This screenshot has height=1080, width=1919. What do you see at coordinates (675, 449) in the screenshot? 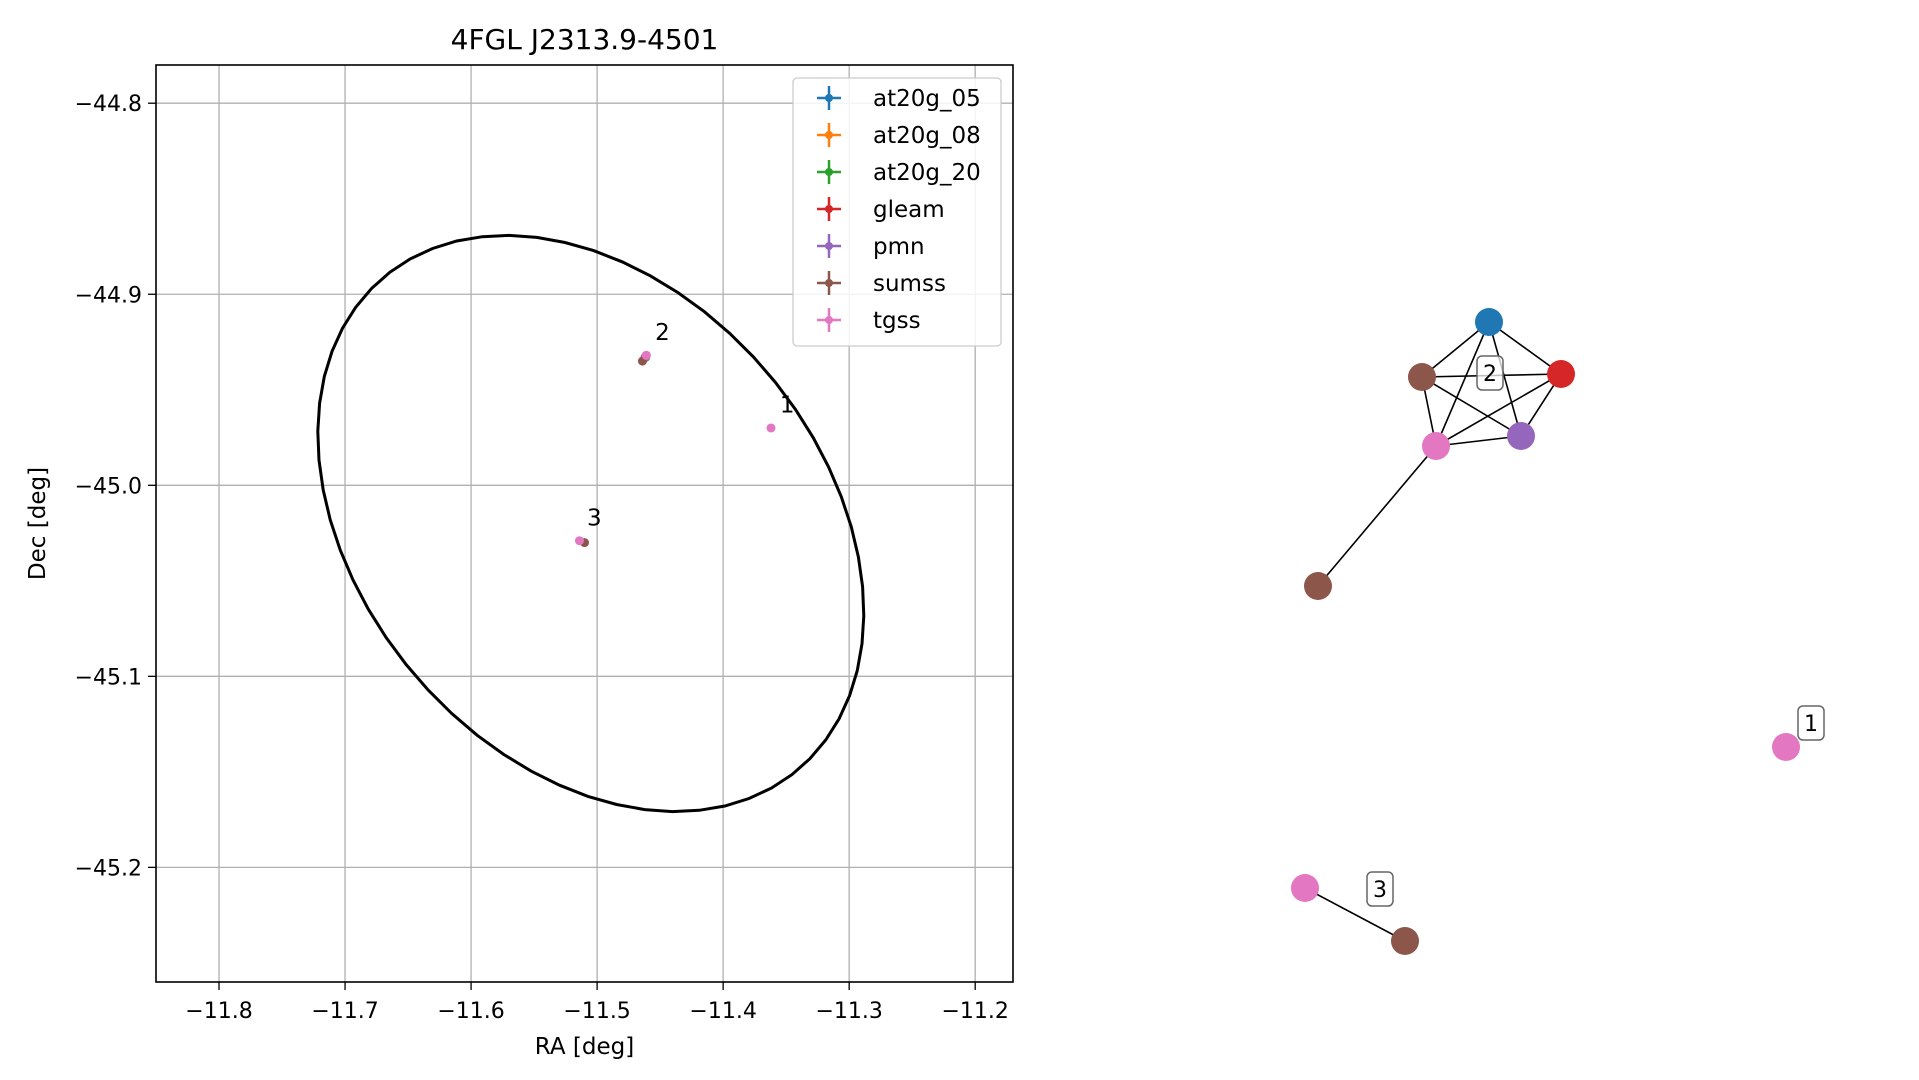
I see `data-points` at bounding box center [675, 449].